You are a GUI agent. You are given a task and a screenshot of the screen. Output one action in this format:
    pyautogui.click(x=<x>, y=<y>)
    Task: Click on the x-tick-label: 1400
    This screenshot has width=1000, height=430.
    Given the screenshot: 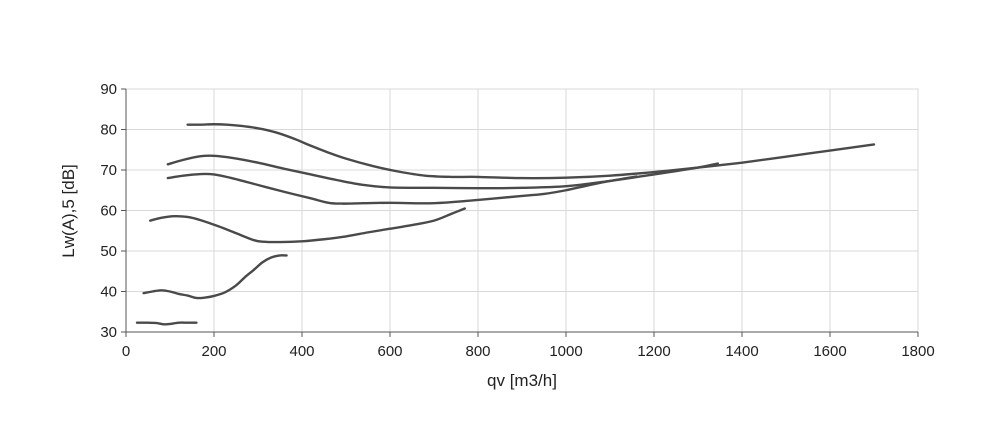 What is the action you would take?
    pyautogui.click(x=741, y=351)
    